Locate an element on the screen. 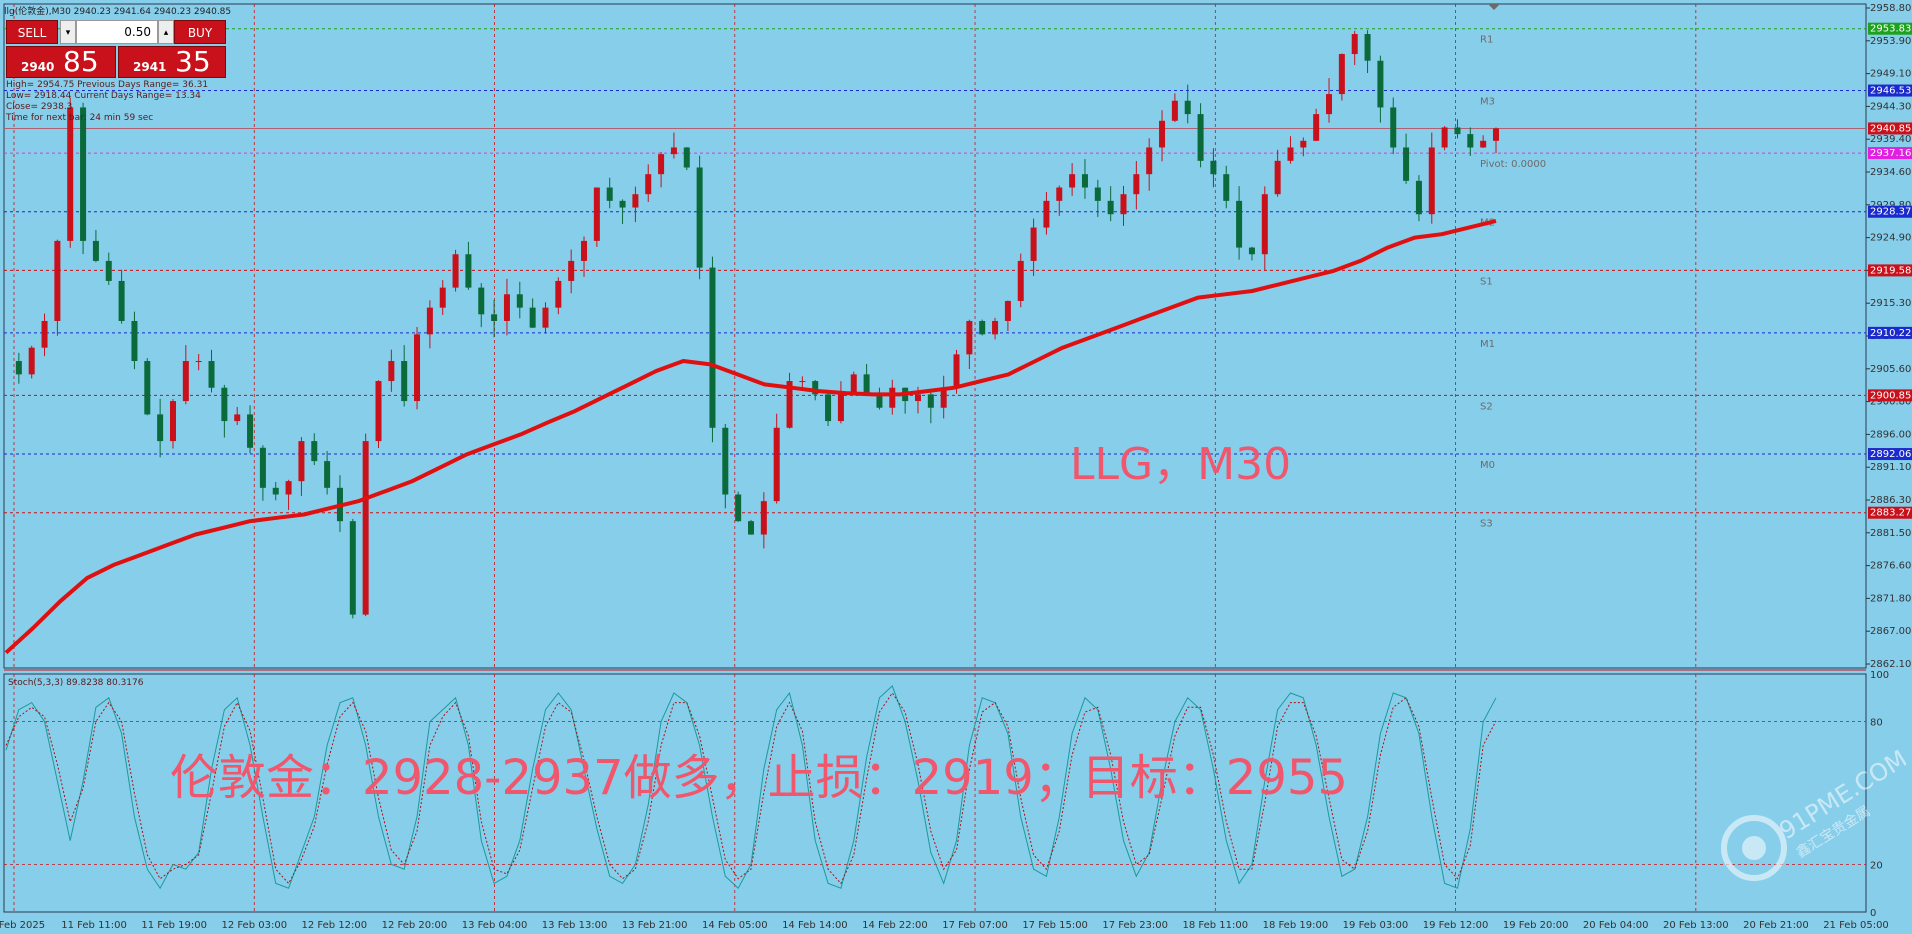 This screenshot has width=1912, height=934. price-level-label: 2940.85 is located at coordinates (1890, 128).